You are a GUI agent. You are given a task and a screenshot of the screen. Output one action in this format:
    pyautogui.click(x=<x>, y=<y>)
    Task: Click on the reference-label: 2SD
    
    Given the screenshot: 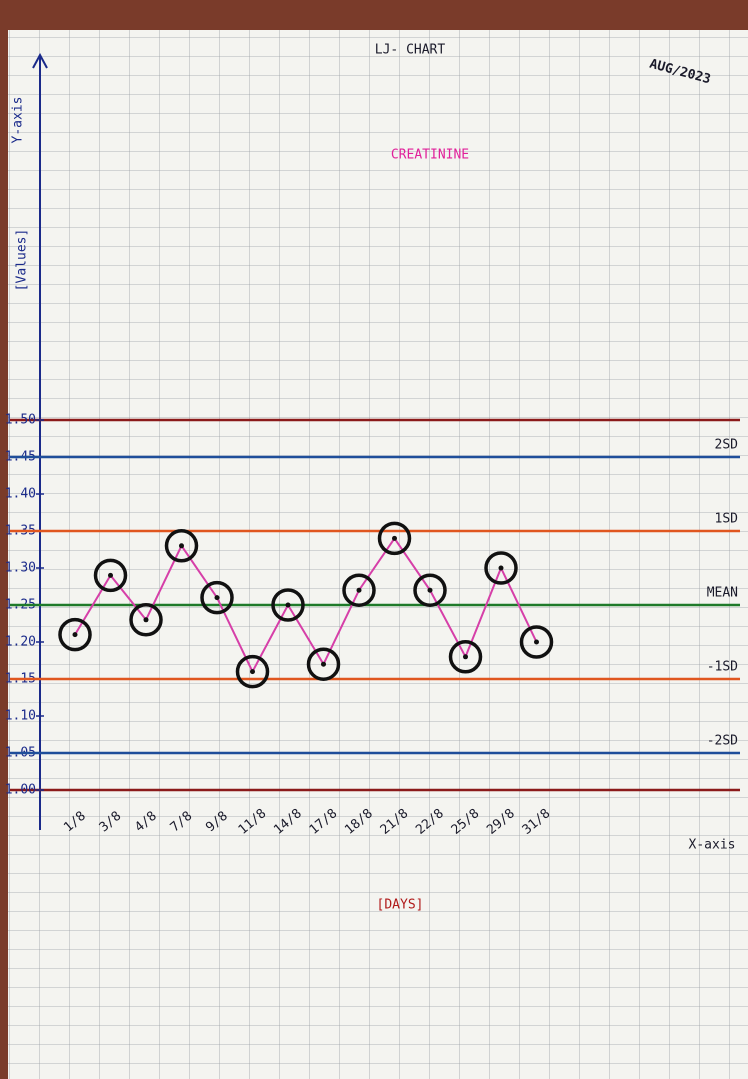 What is the action you would take?
    pyautogui.click(x=727, y=445)
    